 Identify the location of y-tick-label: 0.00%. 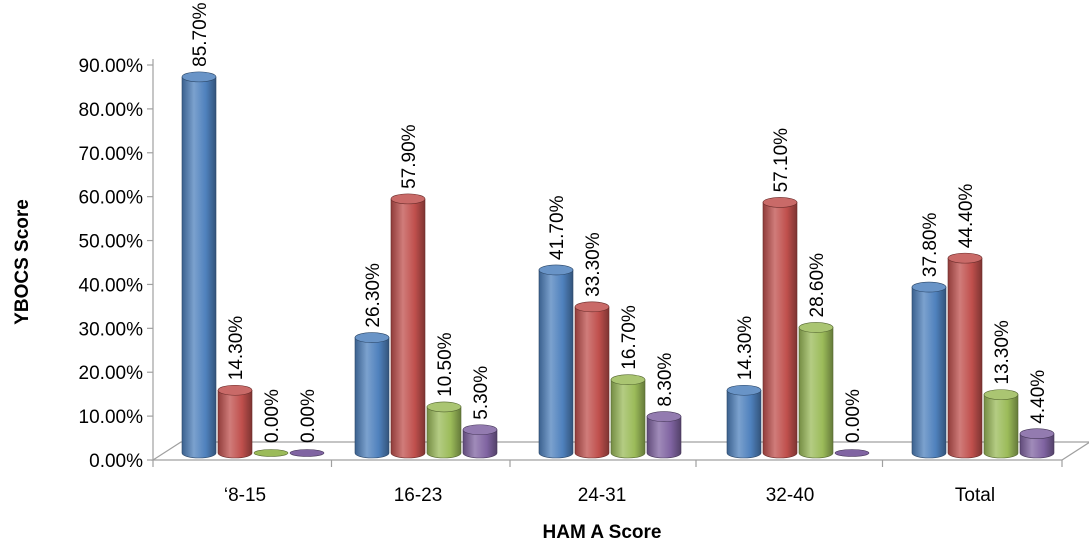
(116, 461).